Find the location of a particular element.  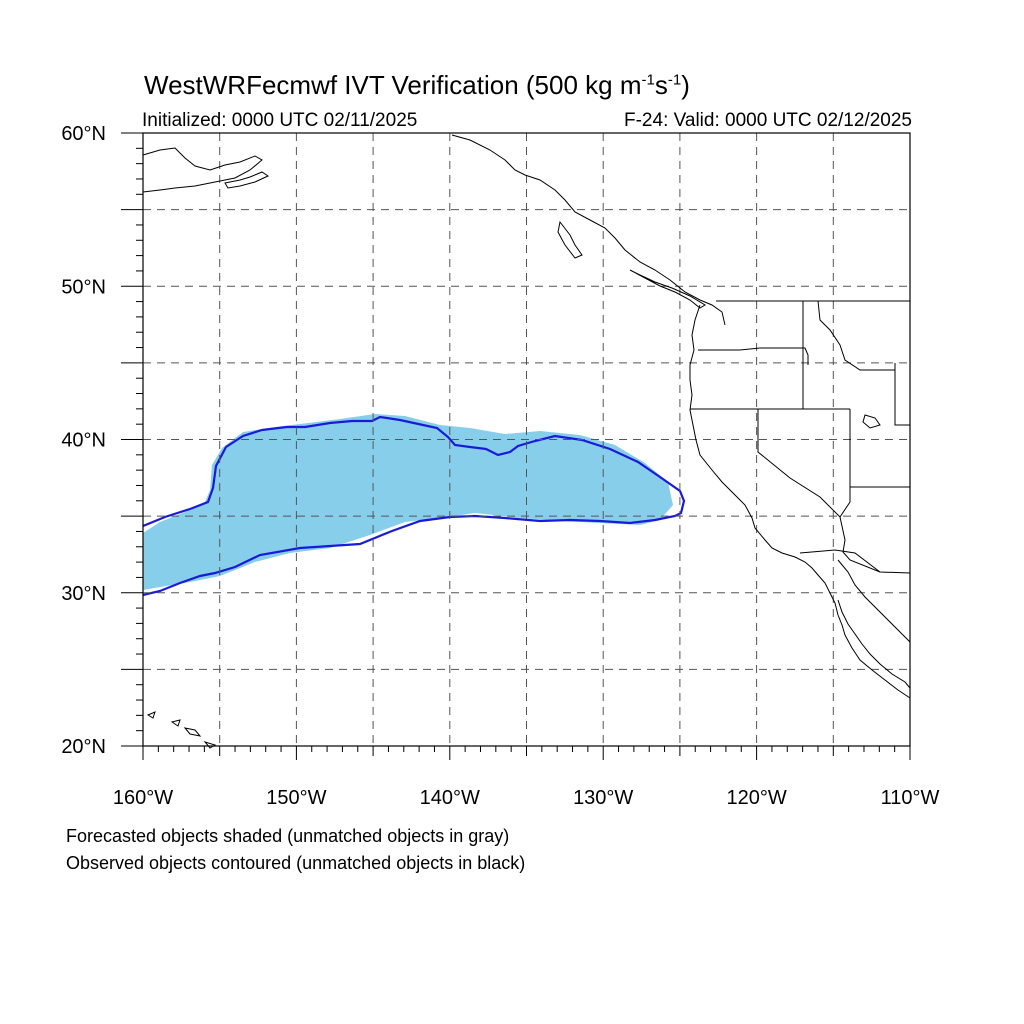

wyoming-border is located at coordinates (902, 394).